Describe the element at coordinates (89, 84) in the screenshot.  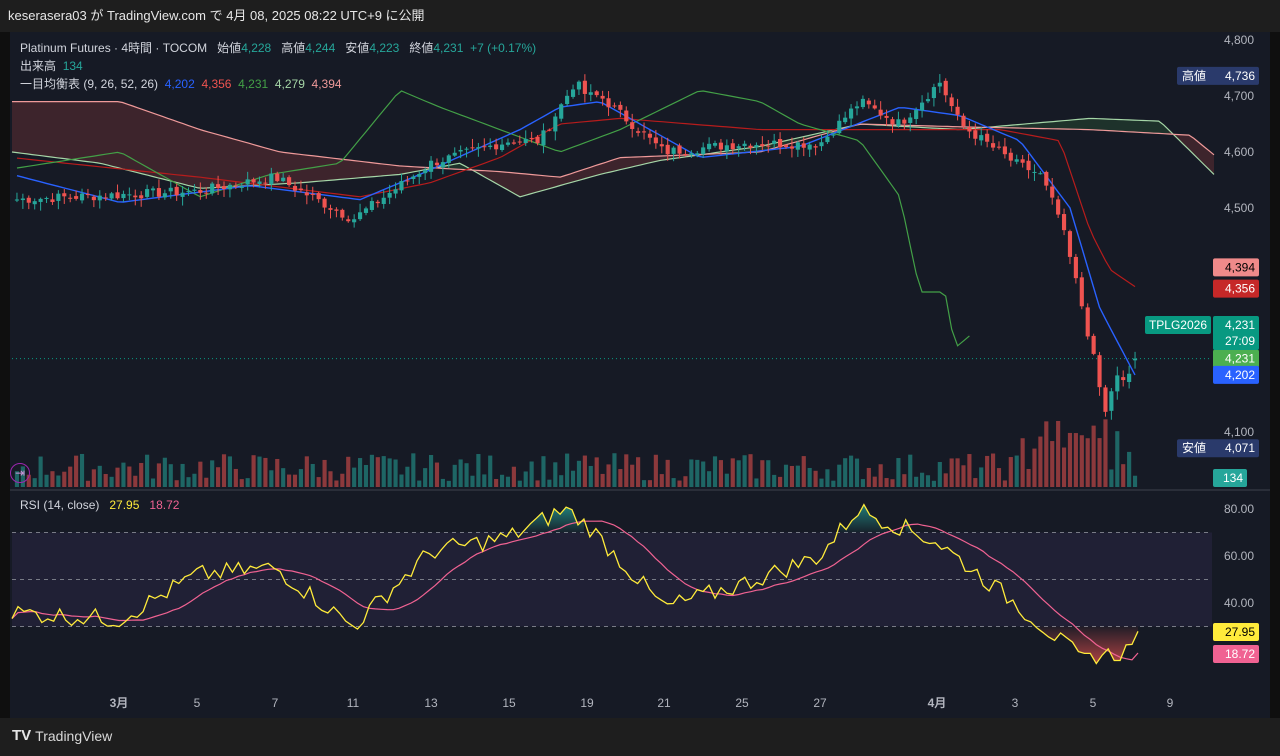
I see `ichimoku-label: 一目均衡表 (9, 26, 52, 26)` at that location.